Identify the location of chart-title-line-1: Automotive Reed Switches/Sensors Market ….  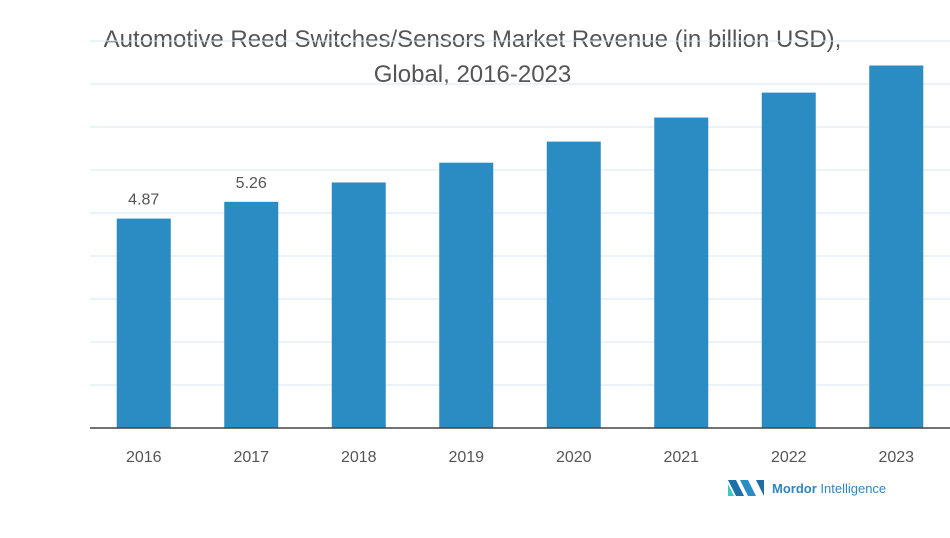
(472, 39).